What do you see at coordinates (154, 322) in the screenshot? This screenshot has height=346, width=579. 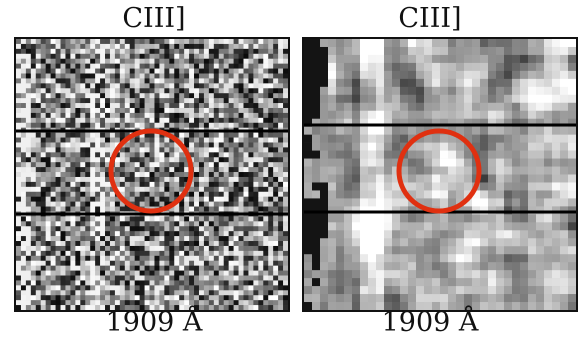 I see `left-panel-caption: 1909 Å` at bounding box center [154, 322].